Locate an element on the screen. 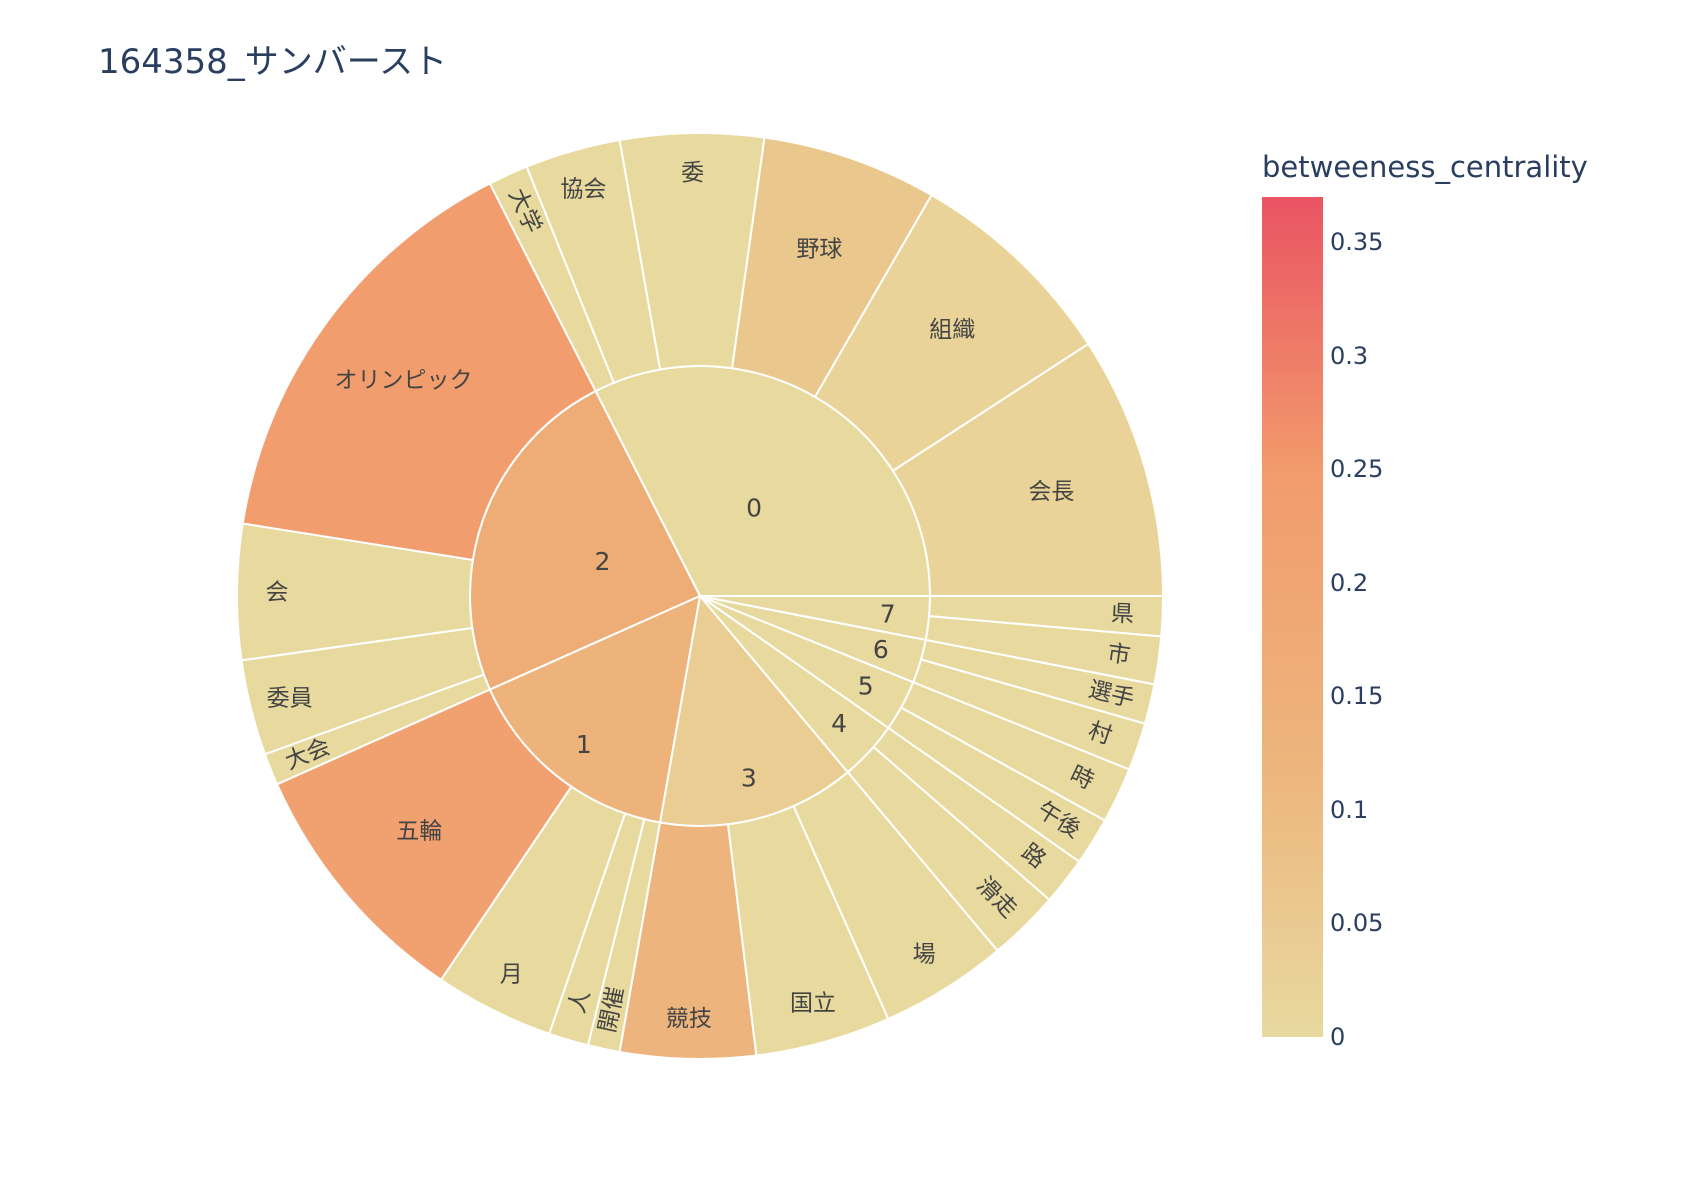  sector-label-委: 委 is located at coordinates (692, 173).